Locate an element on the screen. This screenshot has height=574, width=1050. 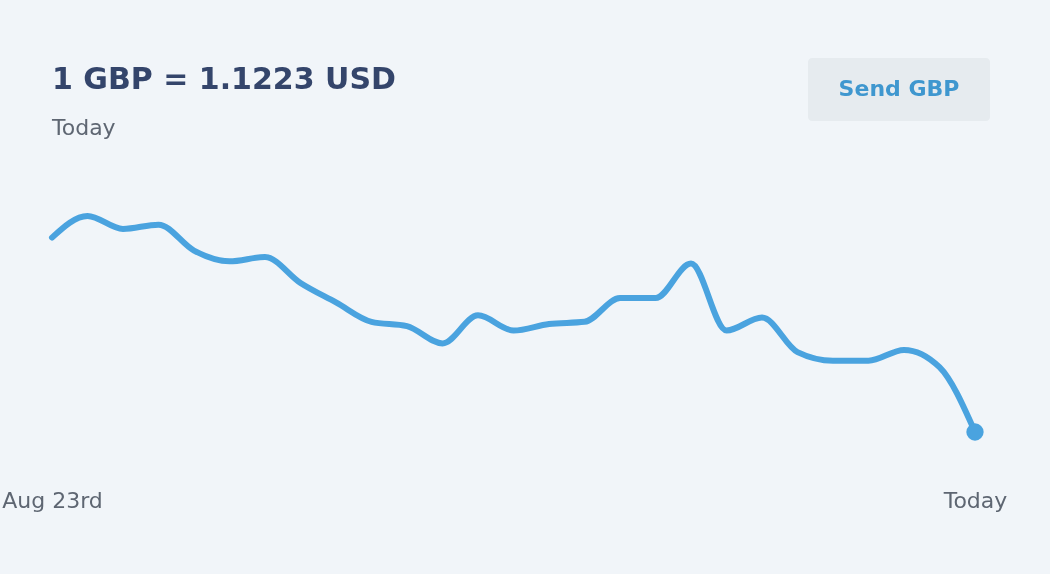
chart-subtitle: Today is located at coordinates (83, 127).